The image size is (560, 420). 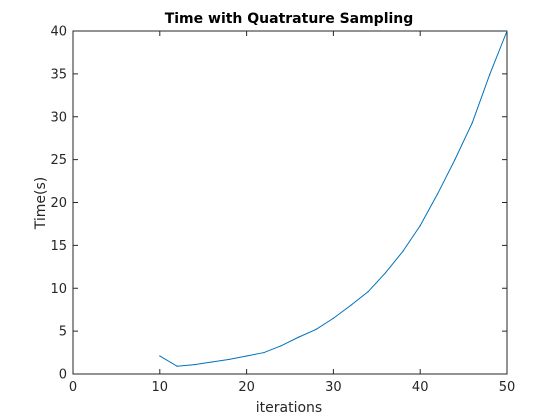 What do you see at coordinates (58, 117) in the screenshot?
I see `y-tick-label: 30` at bounding box center [58, 117].